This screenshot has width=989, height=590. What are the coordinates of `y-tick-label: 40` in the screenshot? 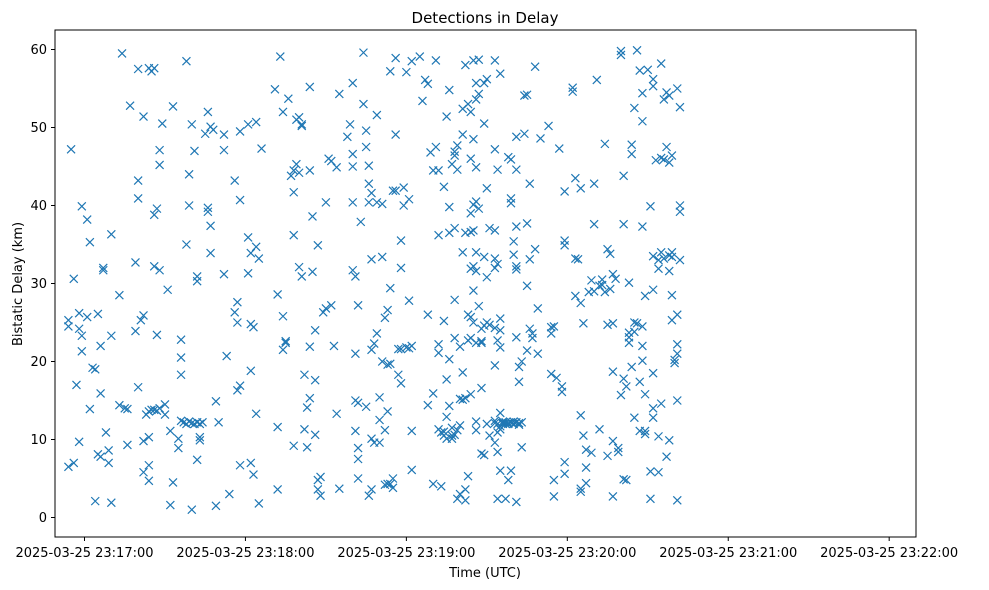 It's located at (38, 206).